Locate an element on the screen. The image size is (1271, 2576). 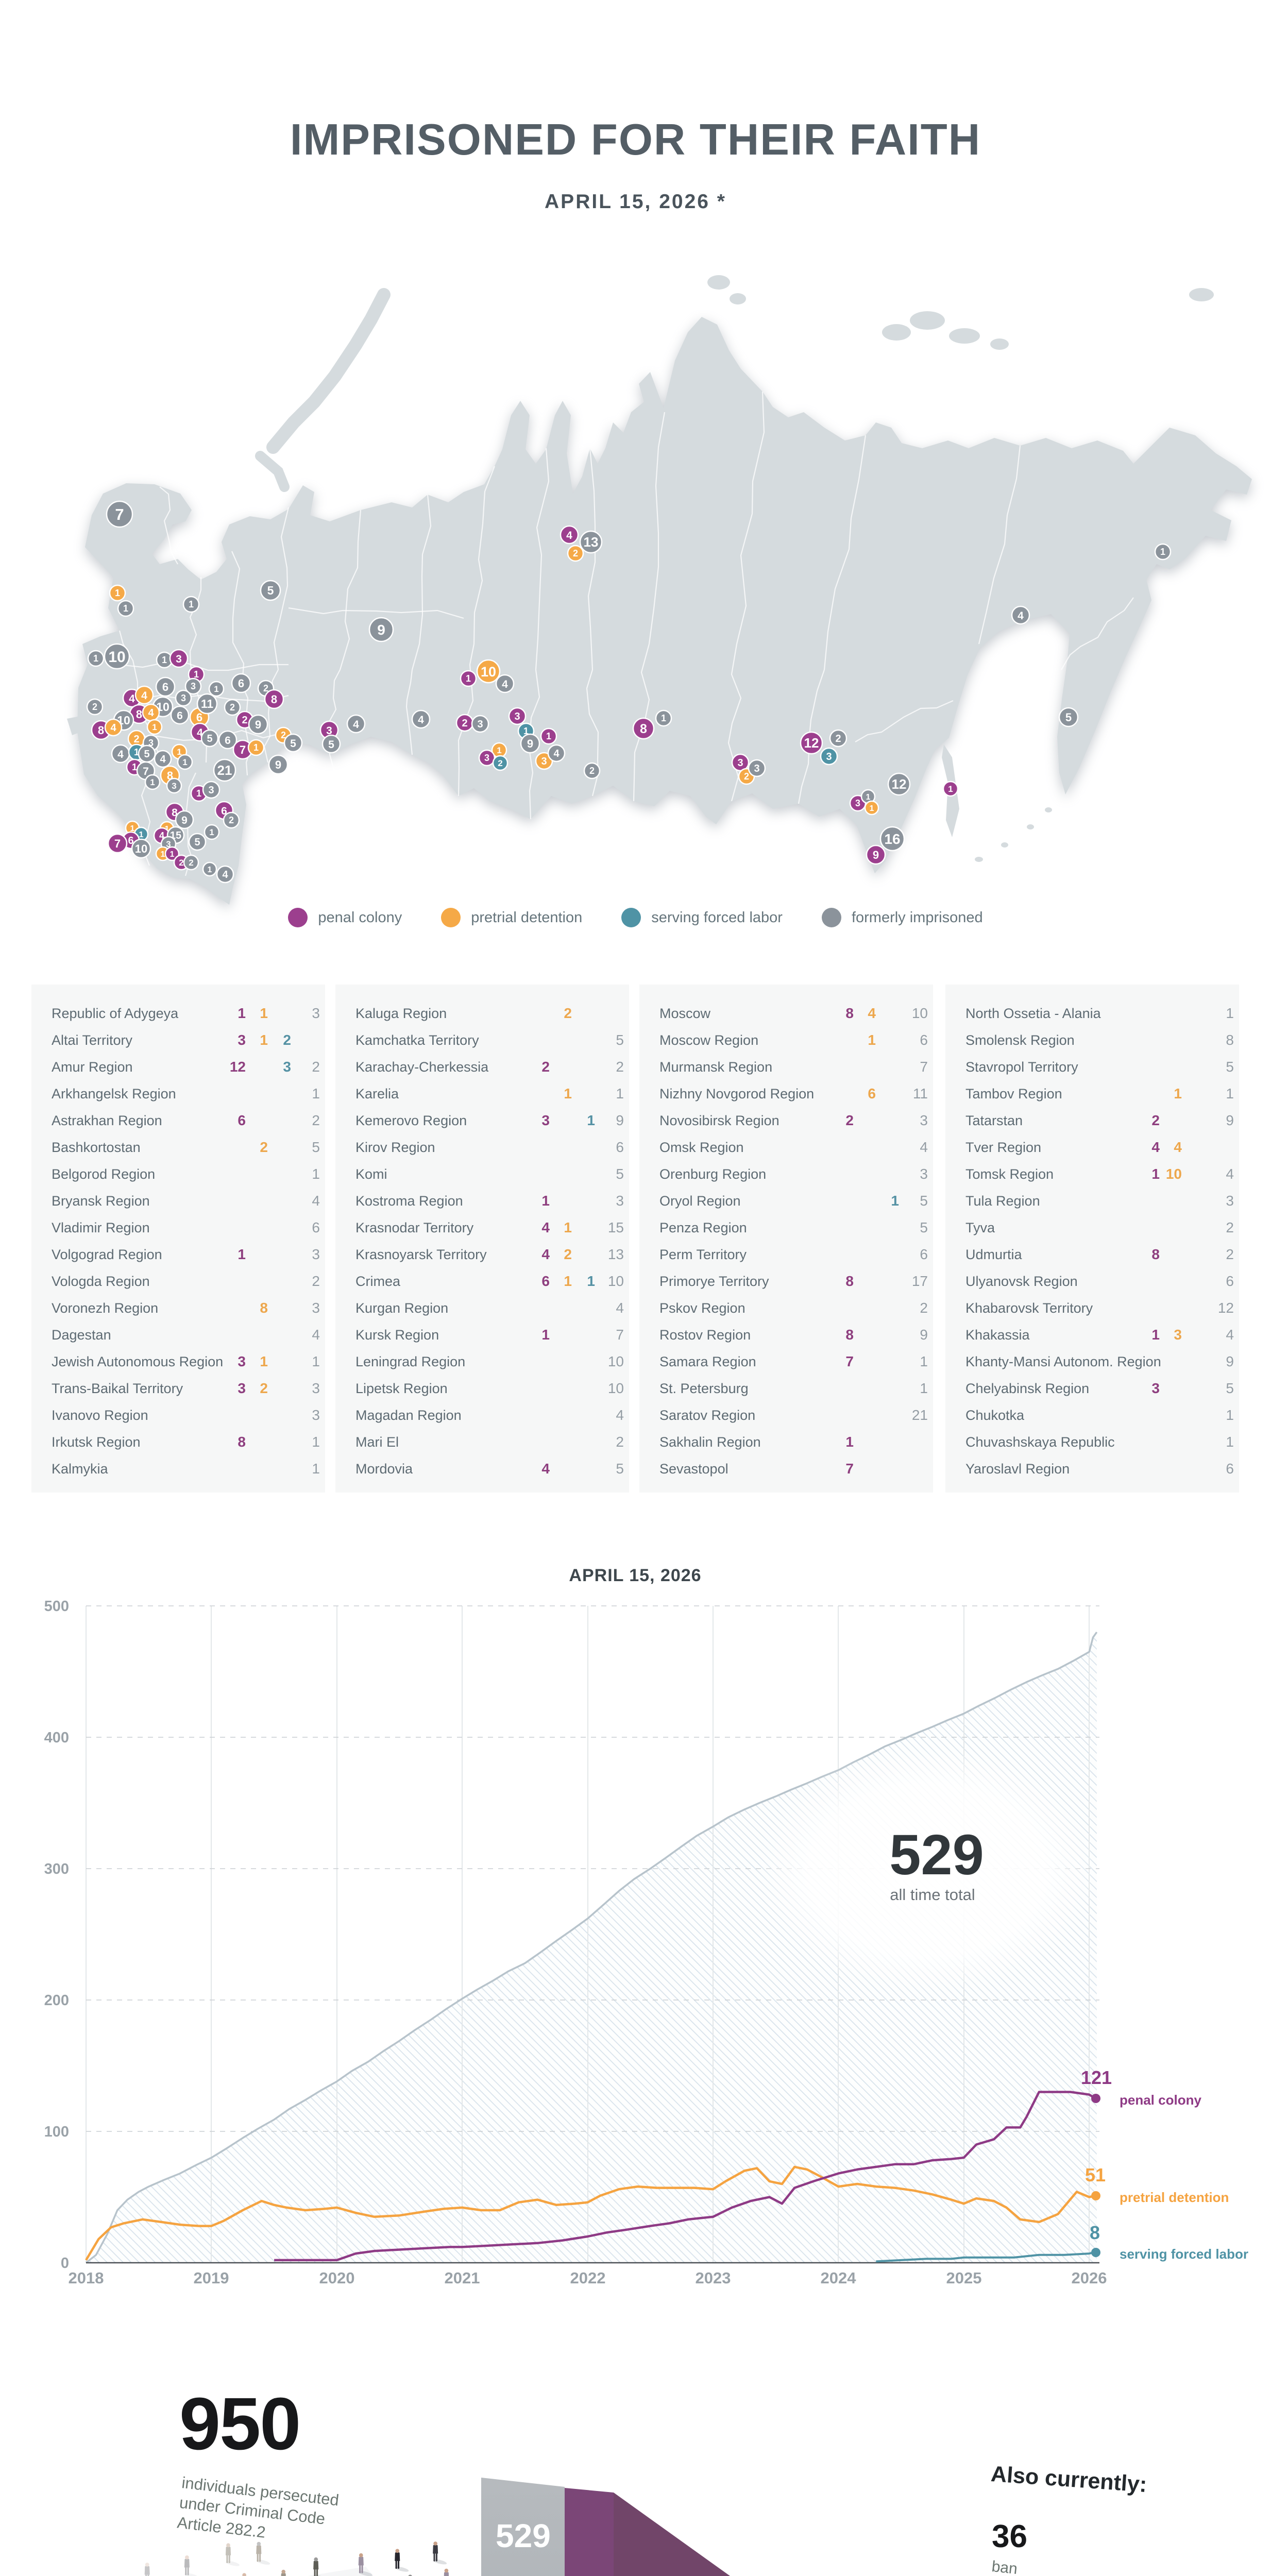
svg-text: 11 is located at coordinates (207, 703).